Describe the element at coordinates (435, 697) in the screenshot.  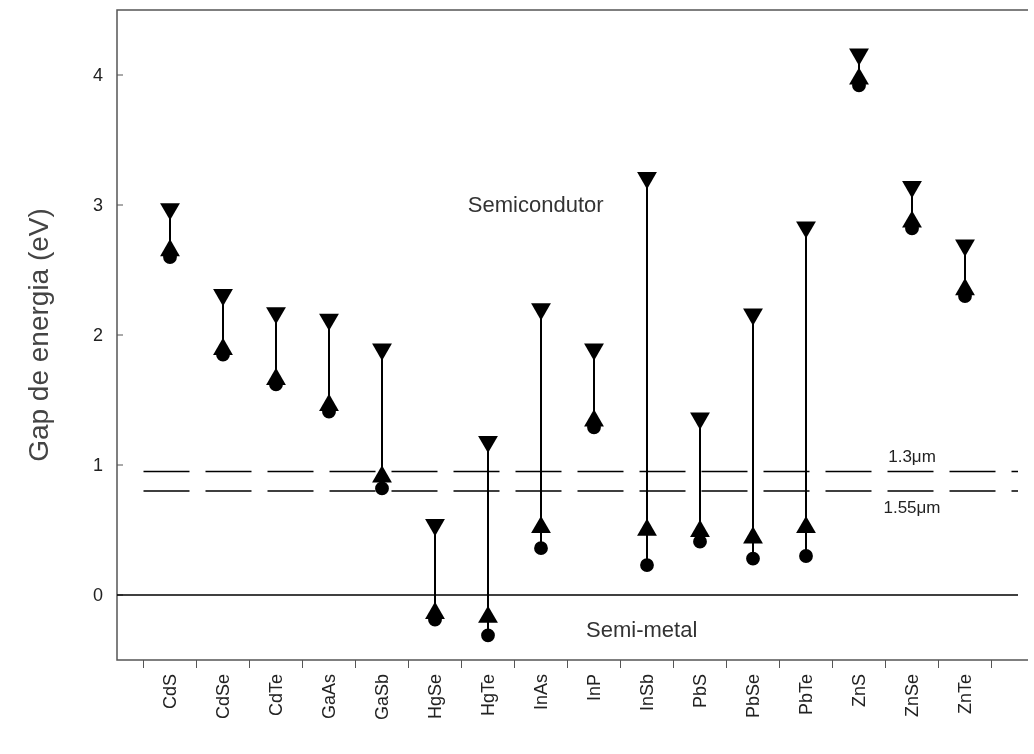
I see `x-tick-label: HgSe` at that location.